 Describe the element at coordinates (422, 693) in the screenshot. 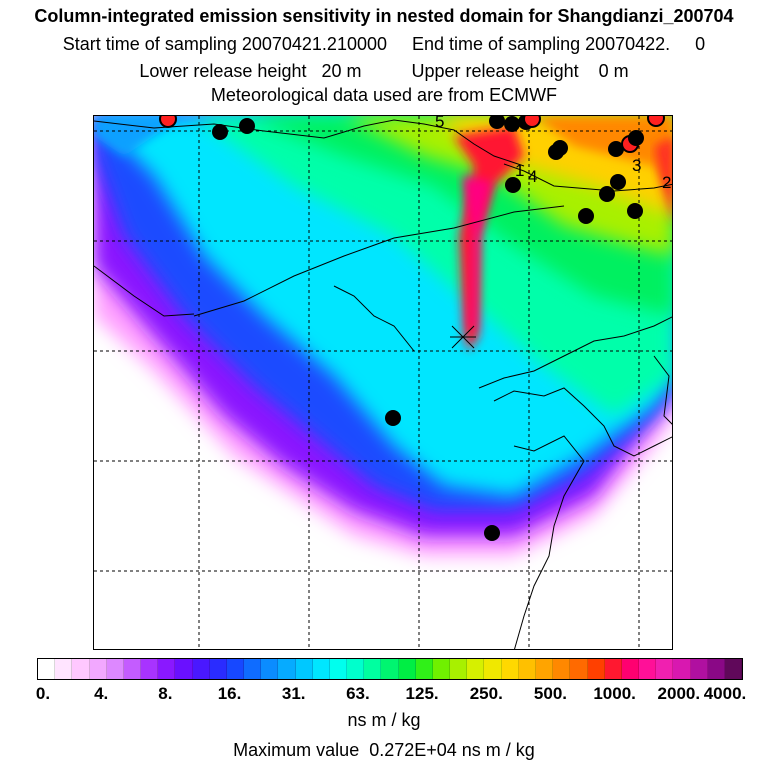

I see `color-scale-tick-label: 125.` at that location.